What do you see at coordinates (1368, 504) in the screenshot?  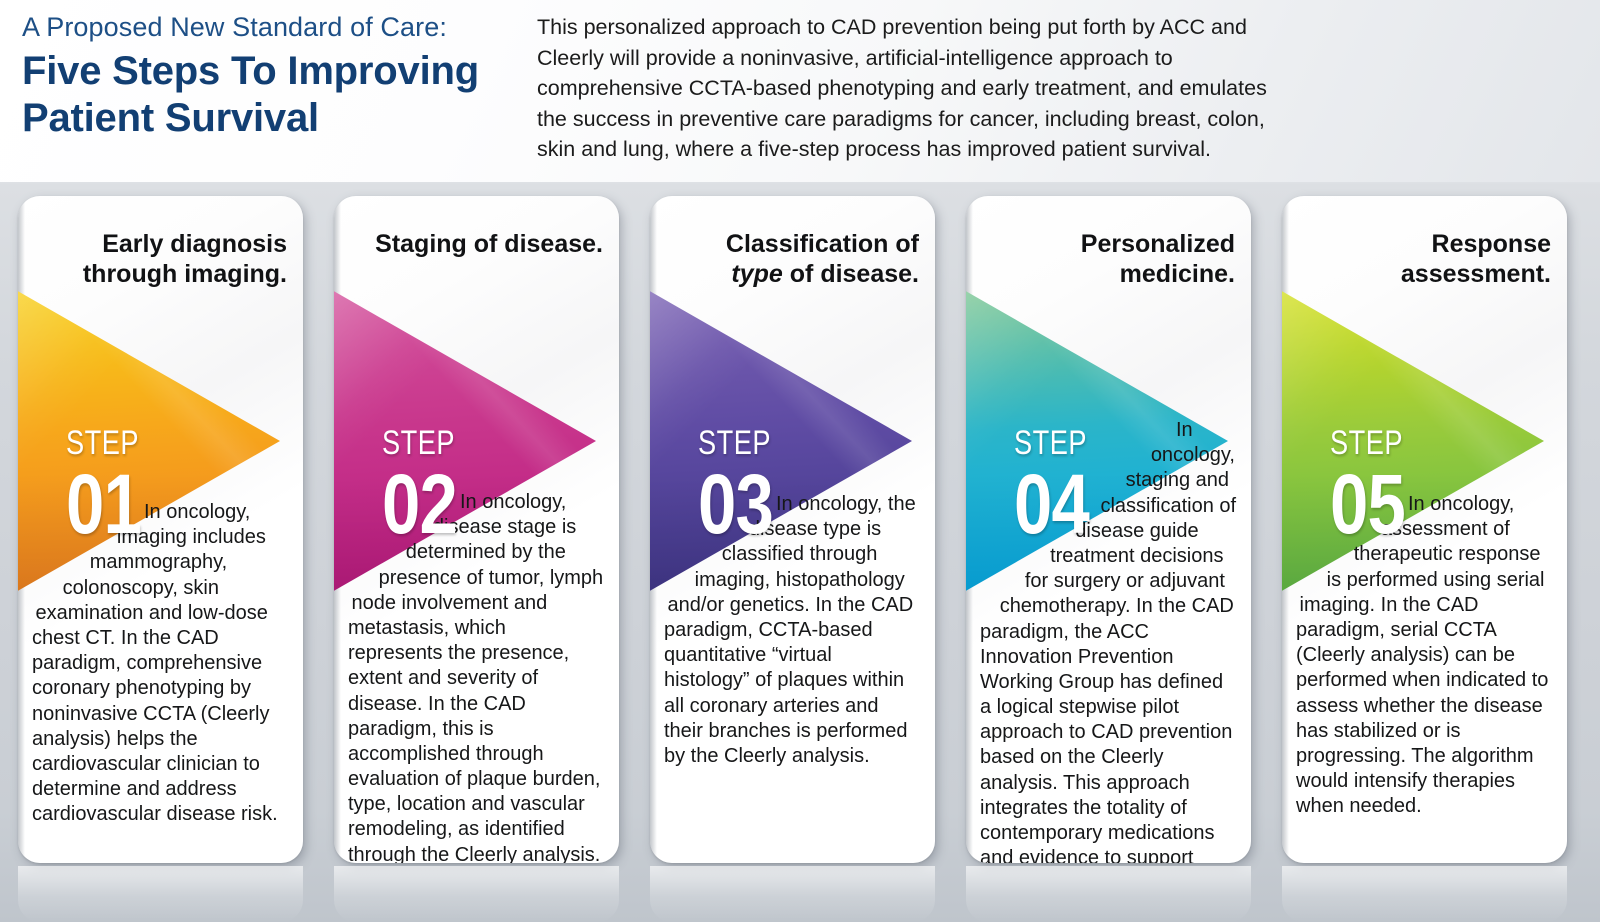 I see `step-number: 05` at bounding box center [1368, 504].